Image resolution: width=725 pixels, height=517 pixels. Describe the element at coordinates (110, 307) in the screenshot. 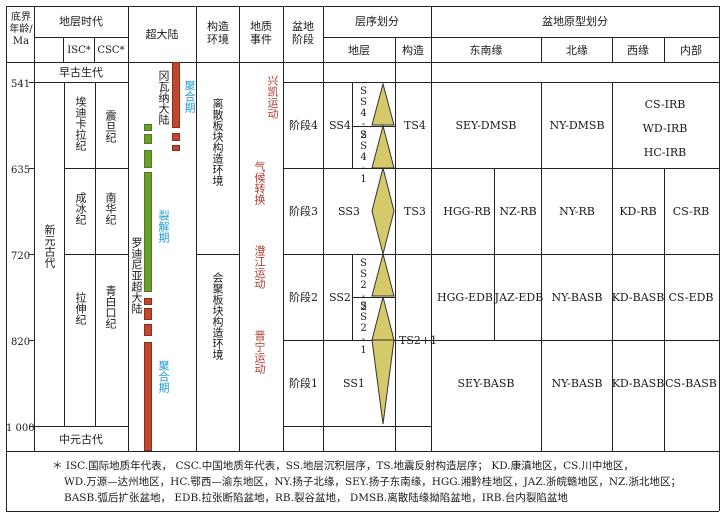

I see `period-qingbaikou: 青白口纪` at that location.